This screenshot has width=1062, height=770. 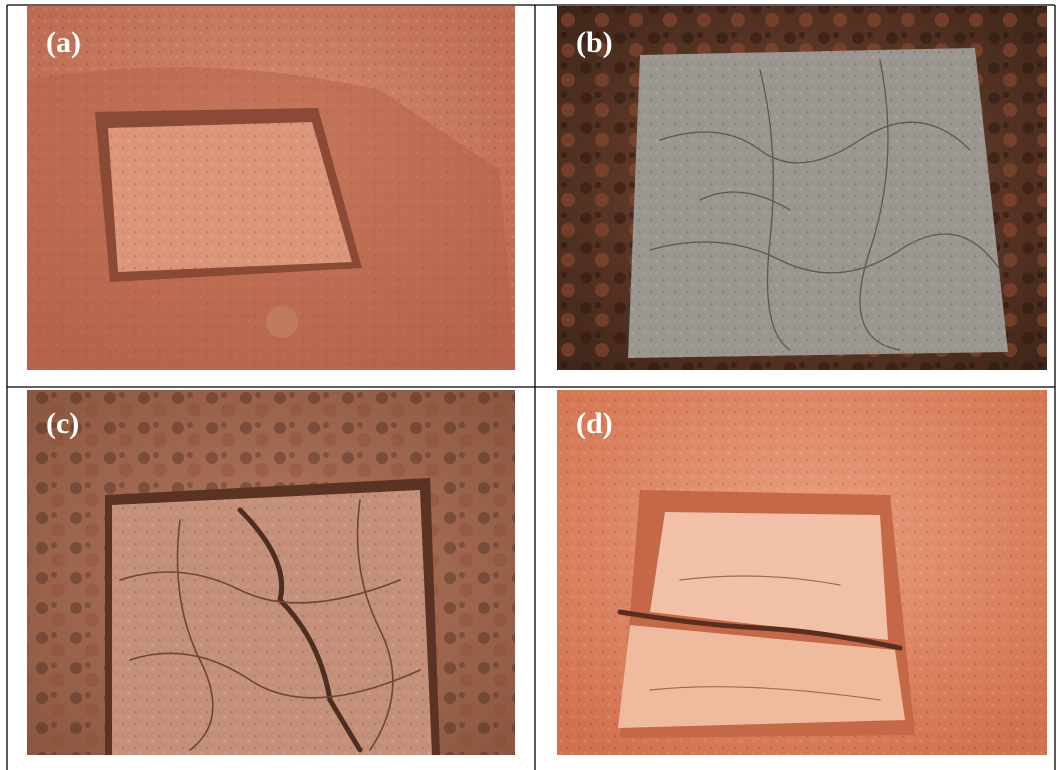 What do you see at coordinates (63, 42) in the screenshot?
I see `panel-label: (a)` at bounding box center [63, 42].